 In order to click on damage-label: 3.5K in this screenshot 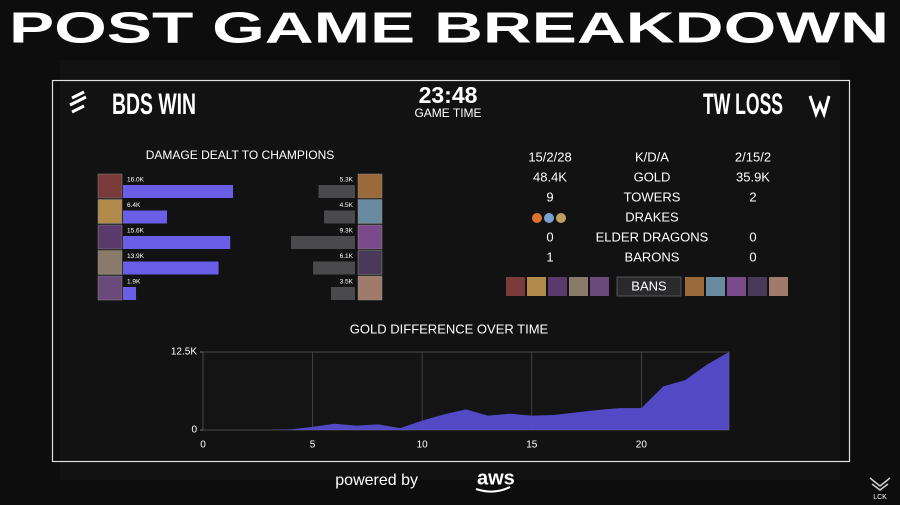, I will do `click(347, 282)`.